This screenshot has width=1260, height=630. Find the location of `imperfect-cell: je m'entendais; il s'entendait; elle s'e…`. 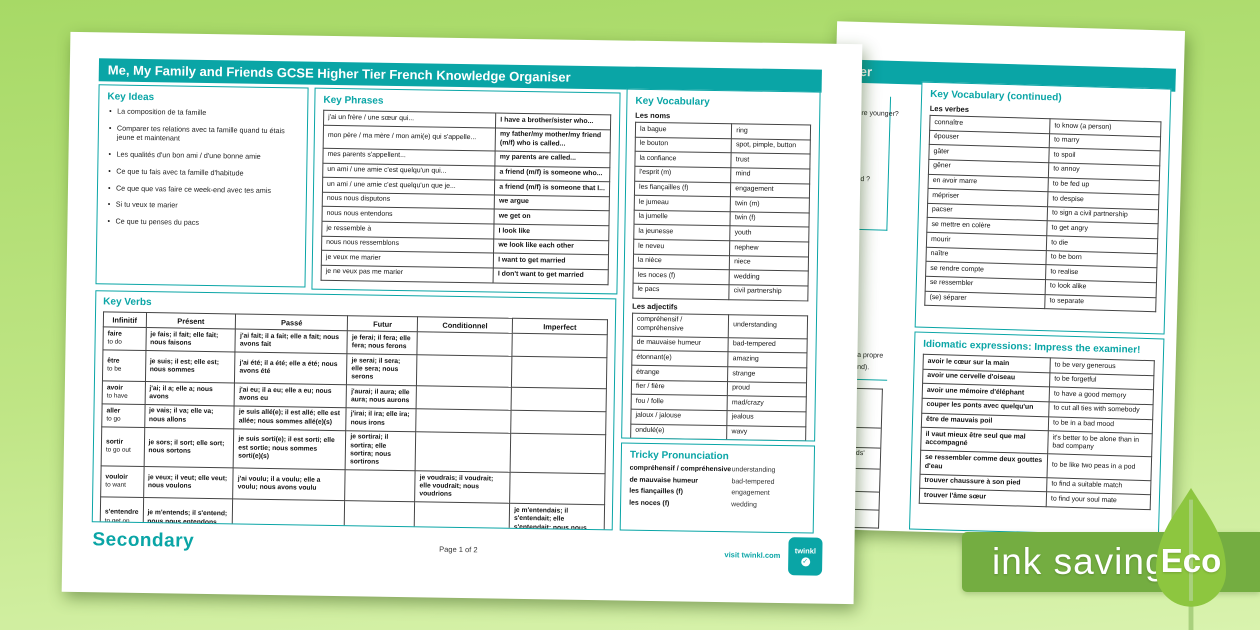

imperfect-cell: je m'entendais; il s'entendait; elle s'e… is located at coordinates (557, 517).